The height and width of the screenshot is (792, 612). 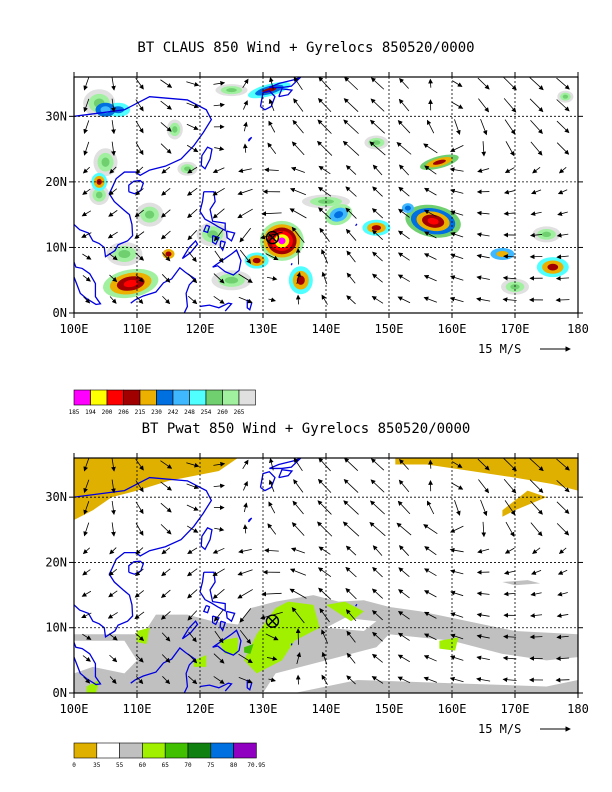 I want to click on pwat-legend-swatch, so click(x=85, y=750).